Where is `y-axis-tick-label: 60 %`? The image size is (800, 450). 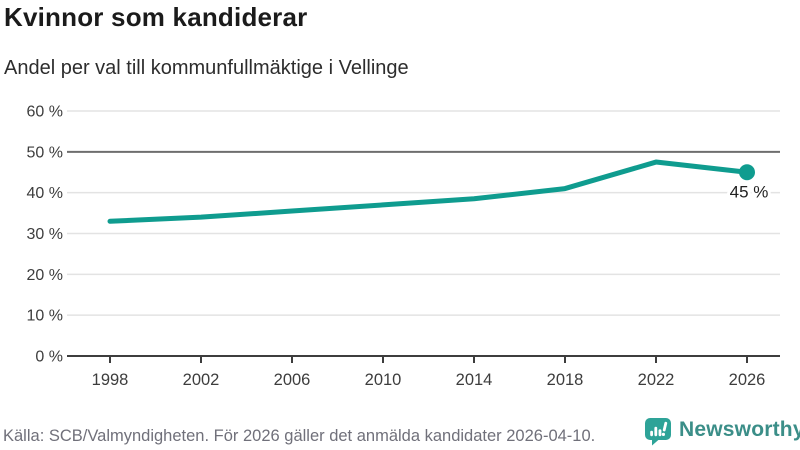
y-axis-tick-label: 60 % is located at coordinates (45, 112).